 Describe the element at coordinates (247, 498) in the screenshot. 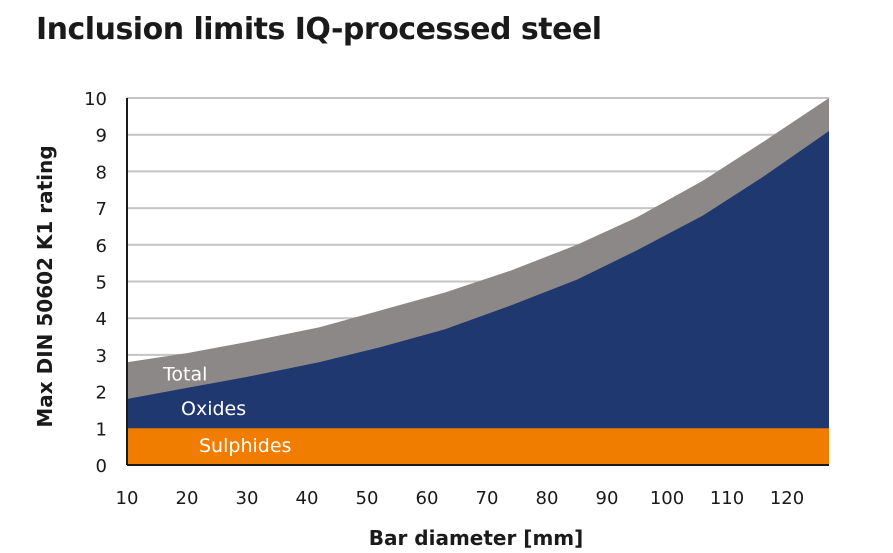

I see `x-tick-30: 30` at that location.